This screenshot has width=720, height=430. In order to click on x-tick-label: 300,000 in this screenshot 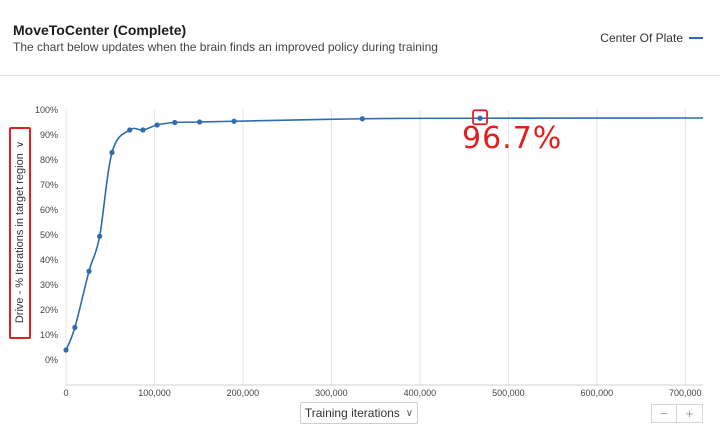, I will do `click(331, 393)`.